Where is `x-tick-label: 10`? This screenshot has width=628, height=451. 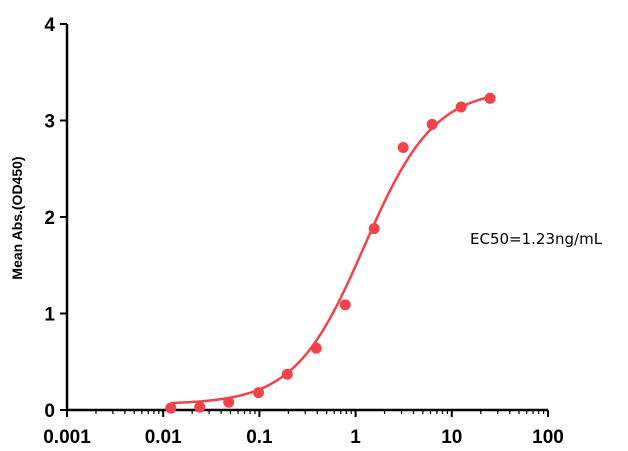 x-tick-label: 10 is located at coordinates (451, 437).